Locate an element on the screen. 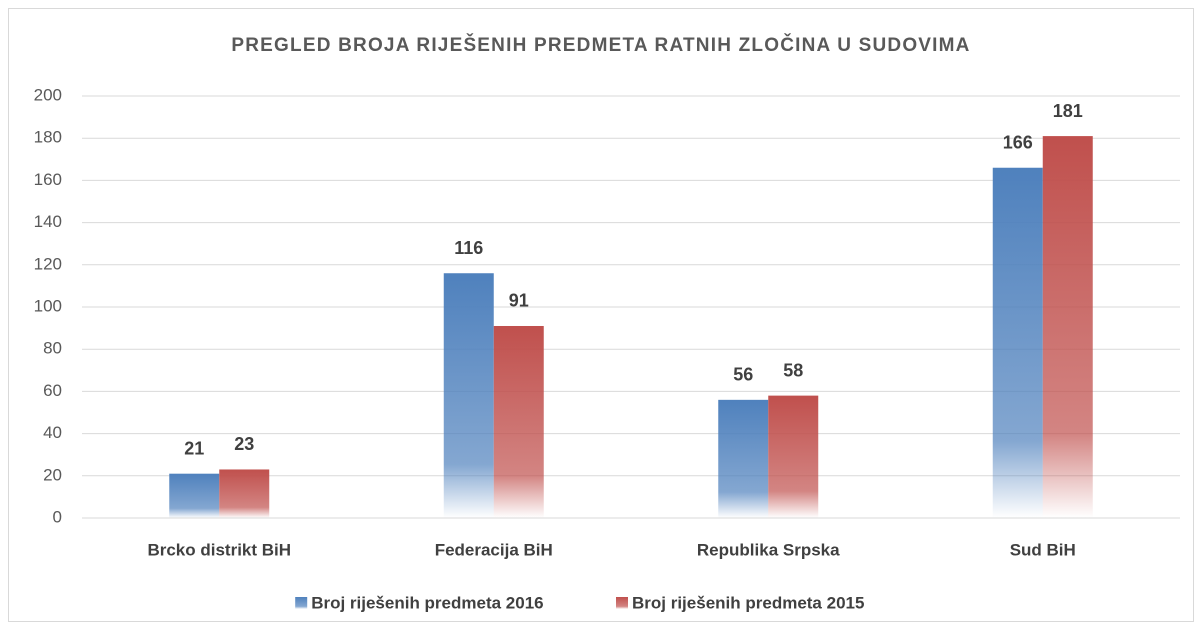 This screenshot has height=632, width=1202. y-tick-label: 140 is located at coordinates (48, 221).